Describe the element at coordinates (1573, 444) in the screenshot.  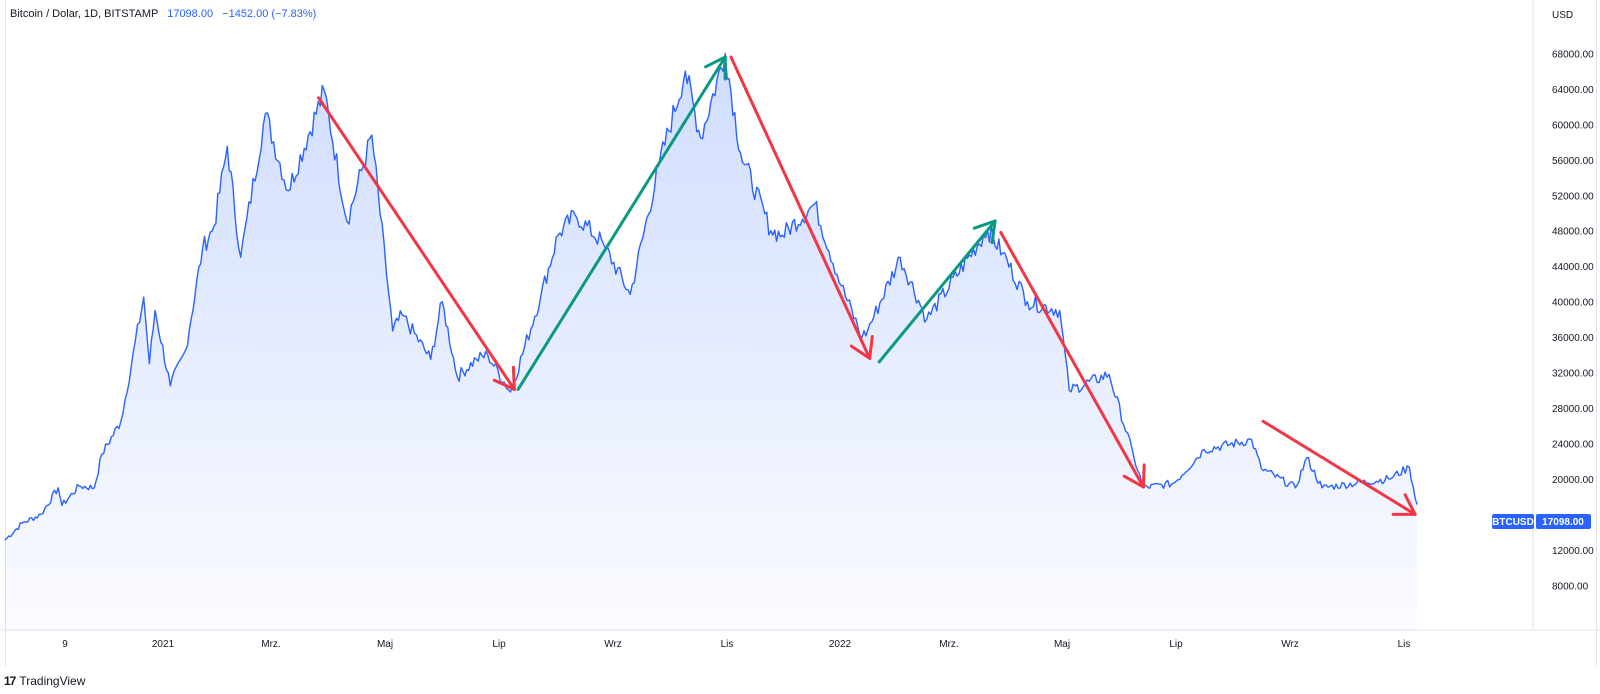
I see `price-tick-label: 24000.00` at that location.